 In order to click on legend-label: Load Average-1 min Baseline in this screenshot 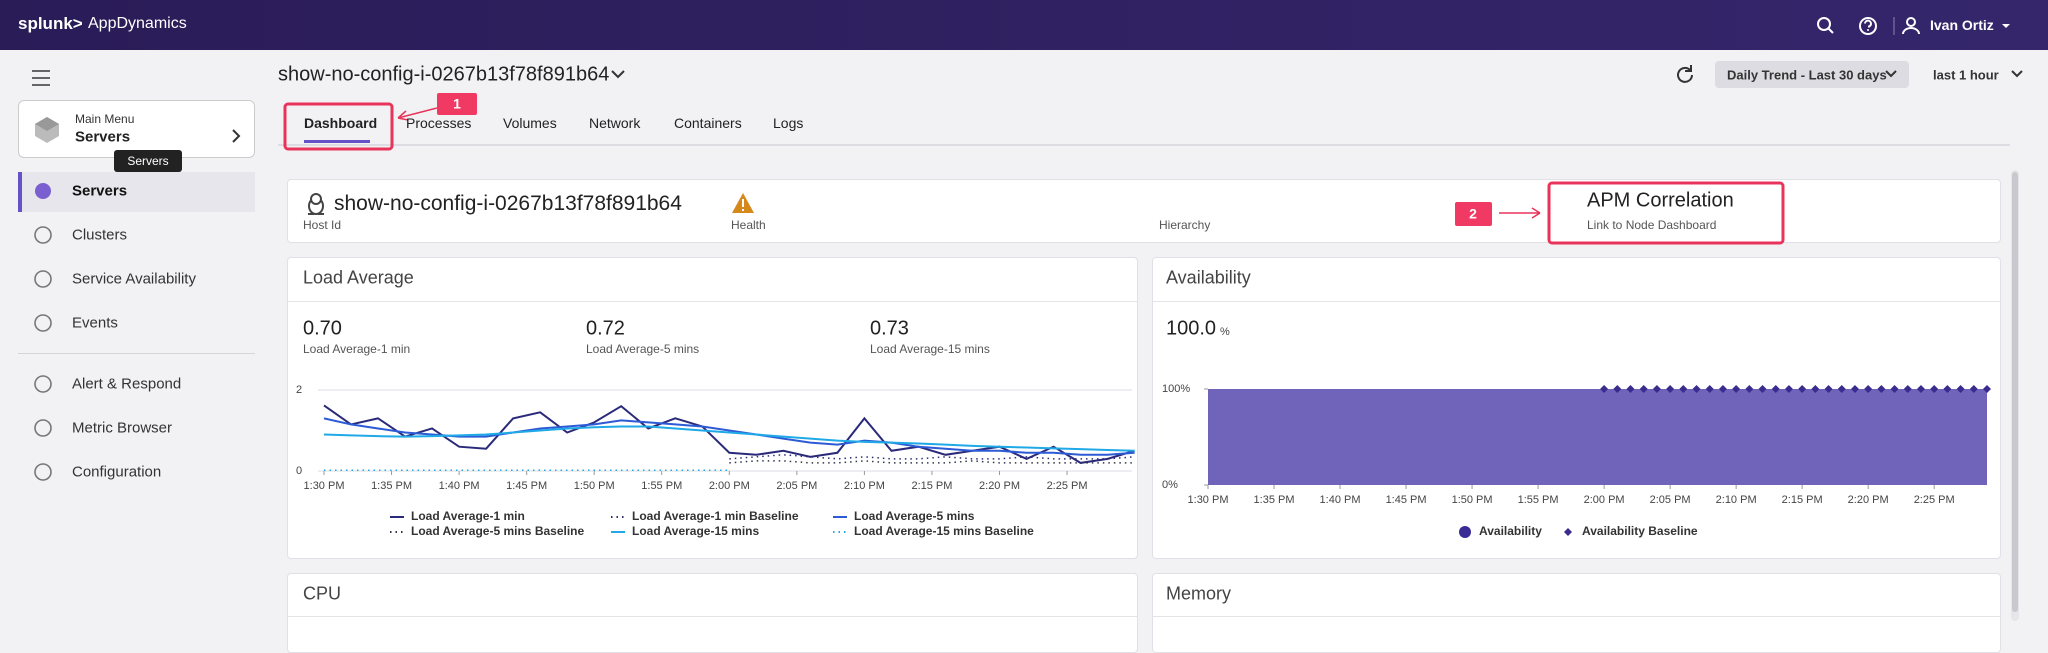, I will do `click(715, 516)`.